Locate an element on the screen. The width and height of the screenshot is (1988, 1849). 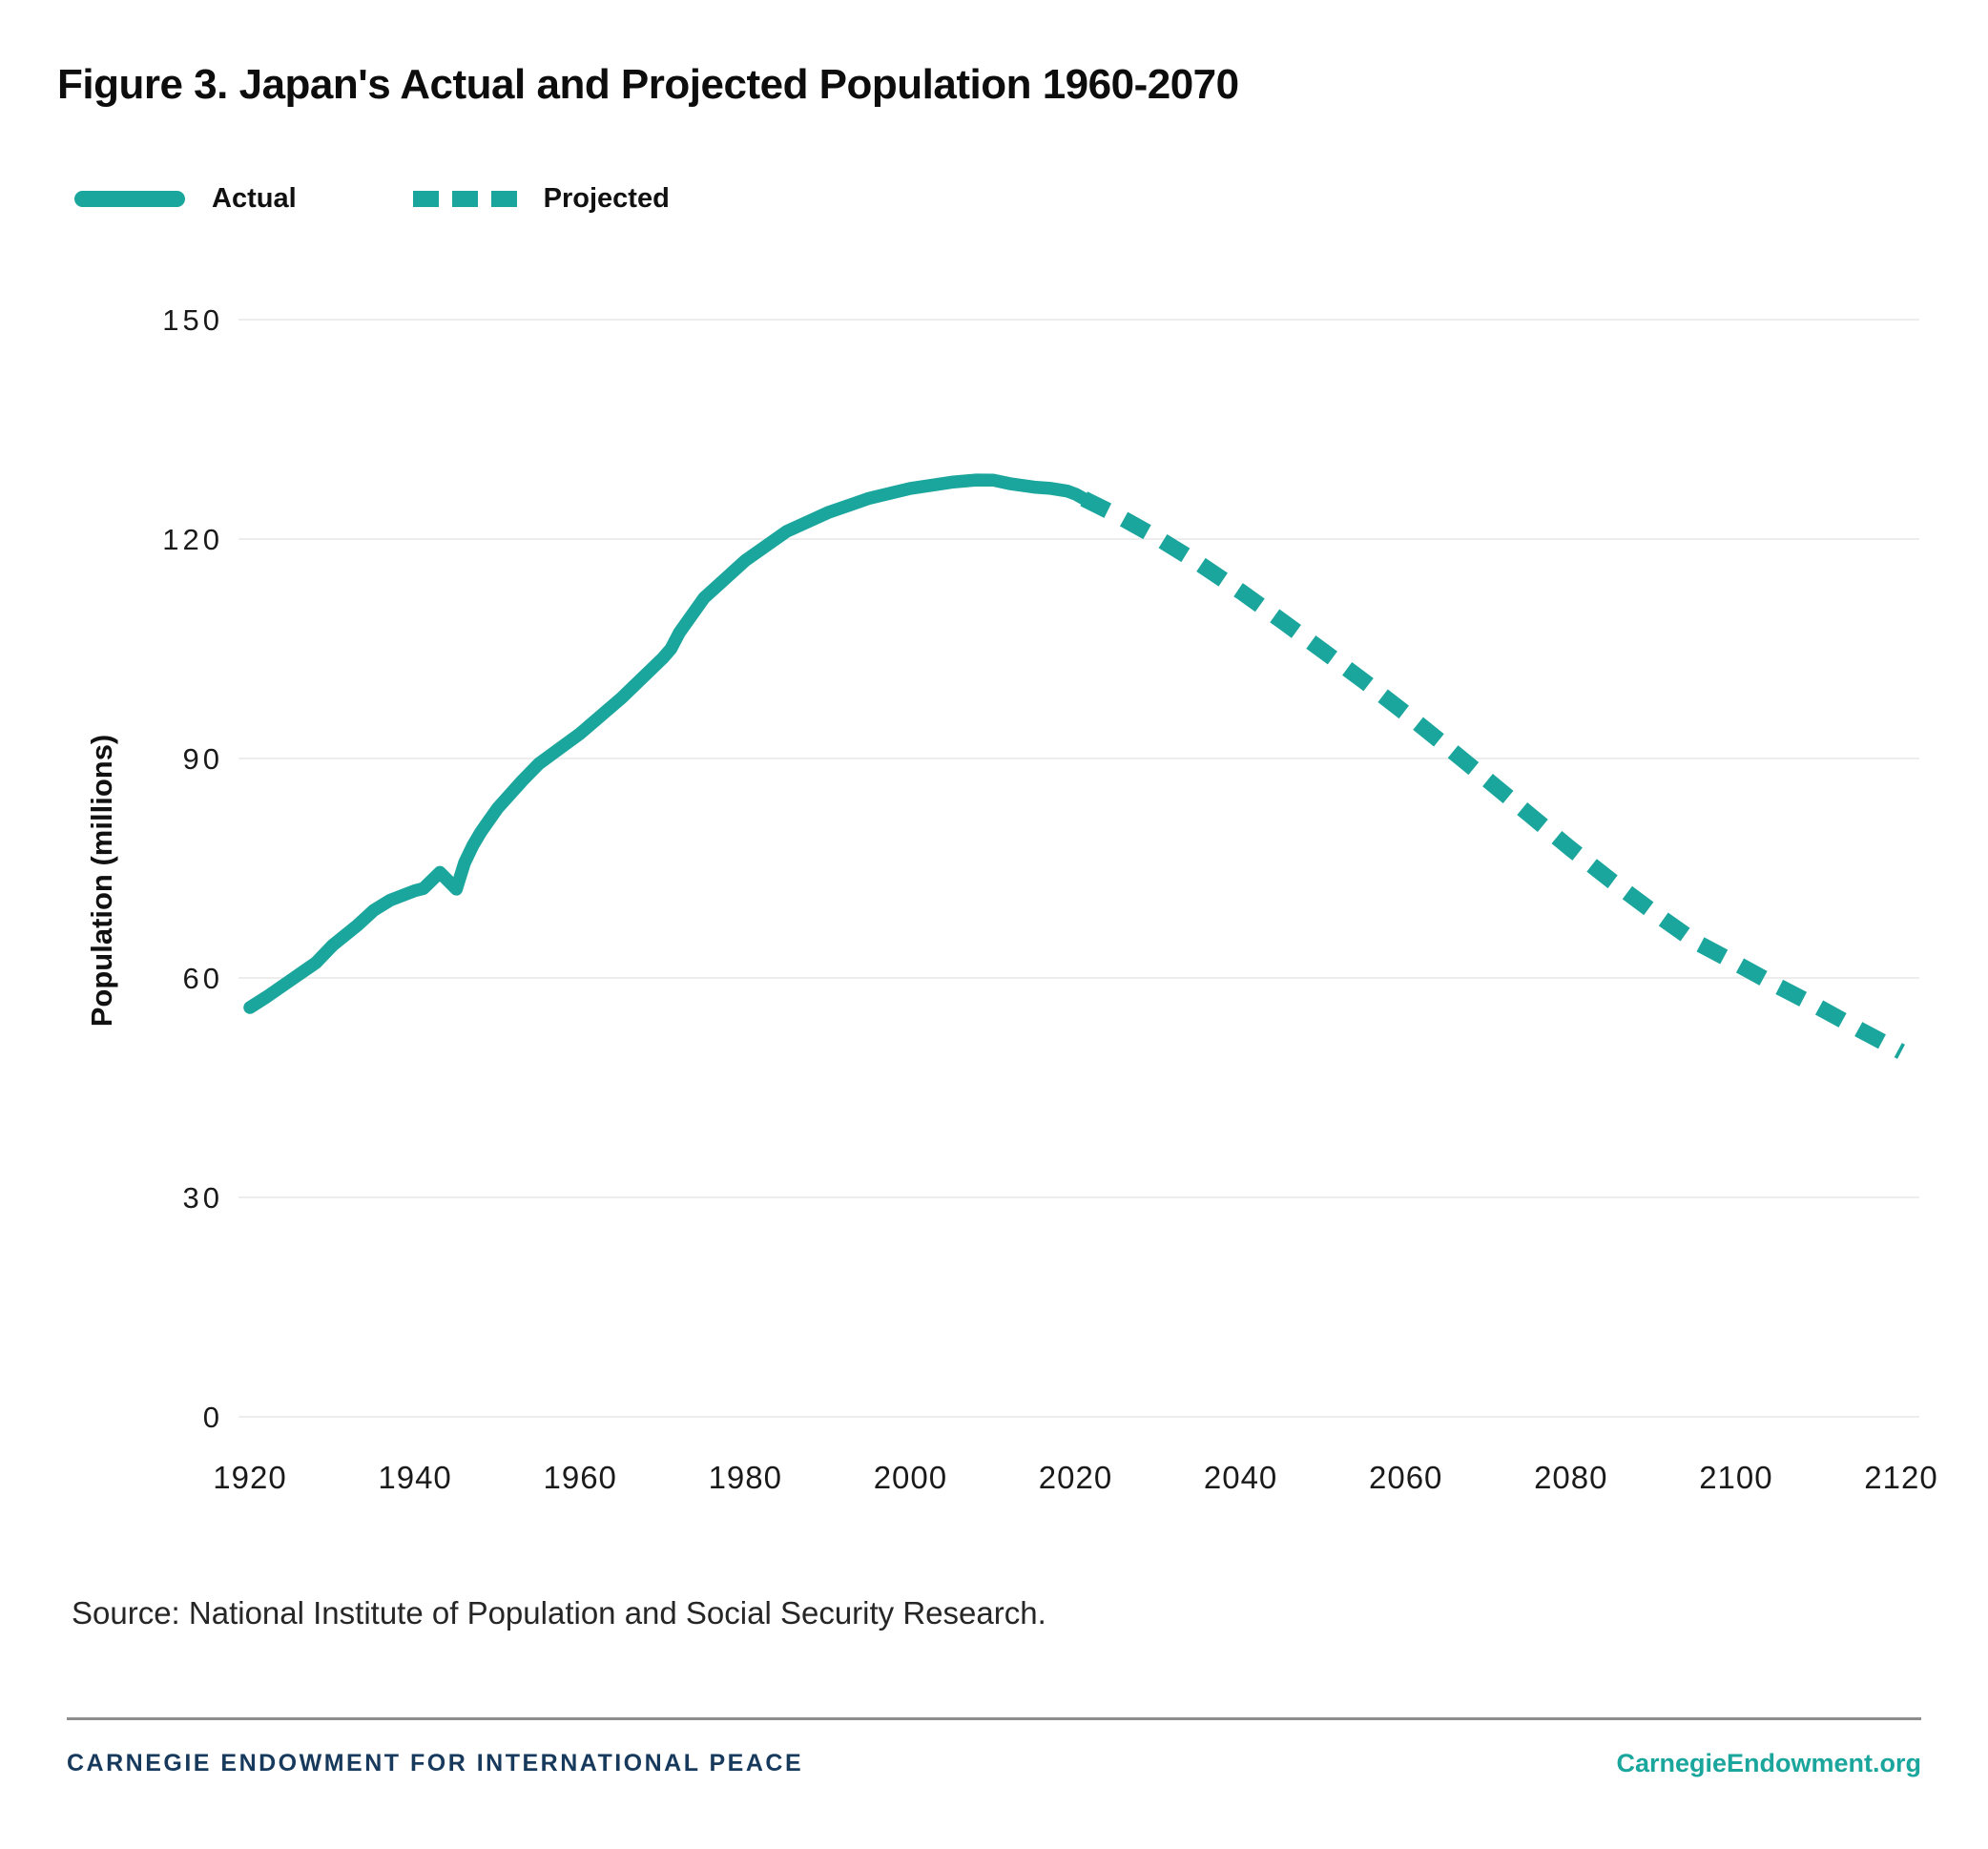
legend-label-actual: Actual is located at coordinates (254, 198).